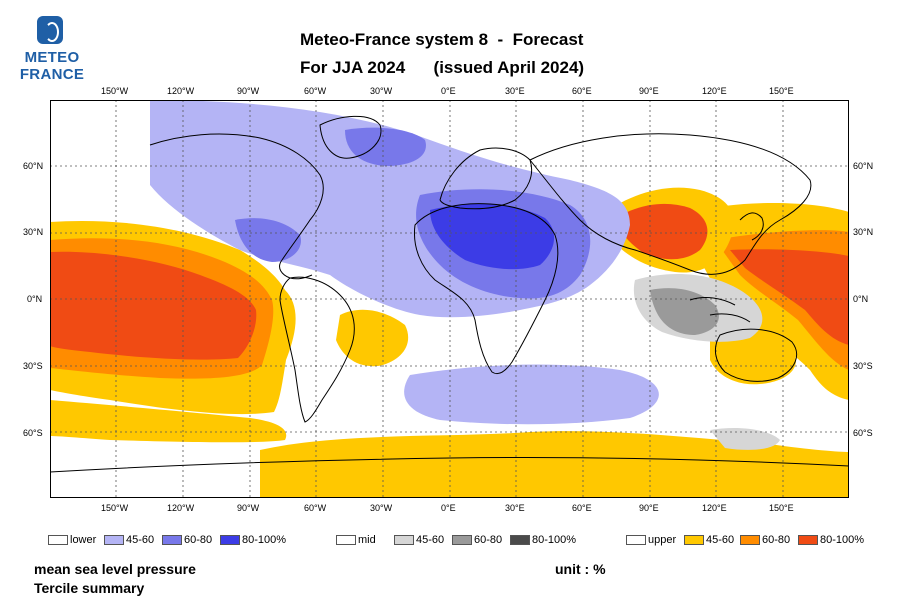 The image size is (900, 600). I want to click on legend-lower-60-80: 60-80, so click(187, 540).